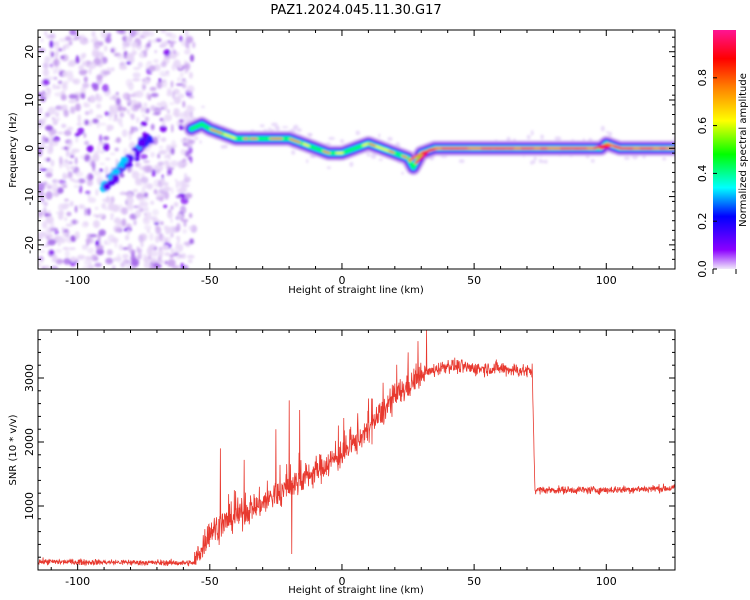  I want to click on x-tick-label: 50, so click(474, 581).